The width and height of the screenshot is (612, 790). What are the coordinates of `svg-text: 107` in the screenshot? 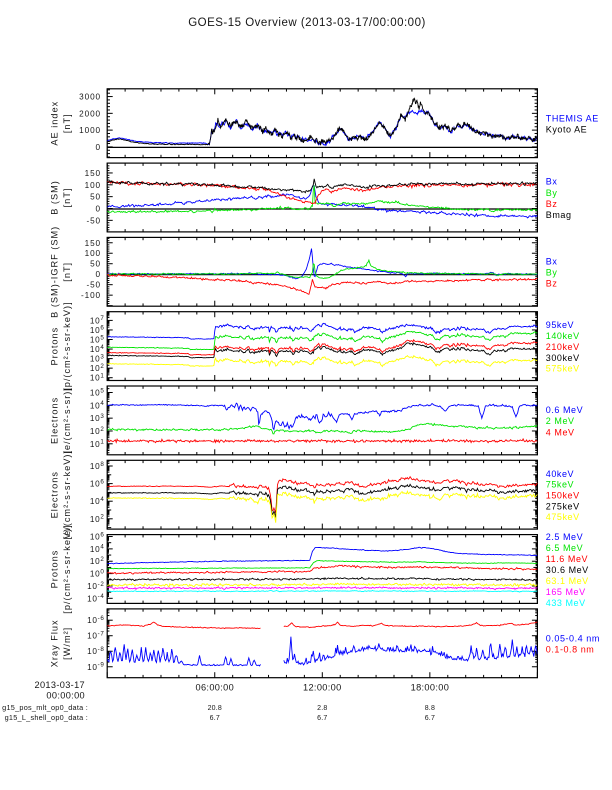 It's located at (97, 320).